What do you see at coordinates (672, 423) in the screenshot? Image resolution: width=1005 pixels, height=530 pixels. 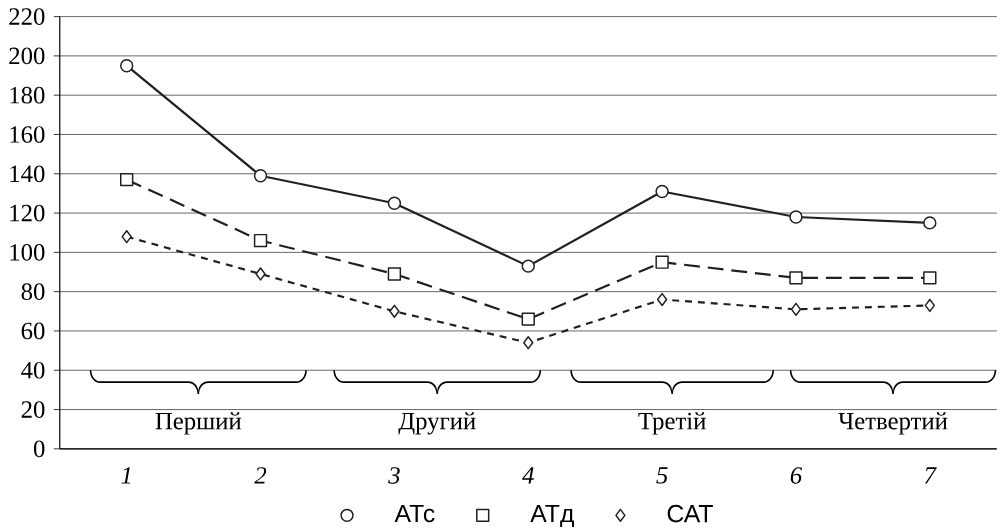 I see `annotation: Третій` at bounding box center [672, 423].